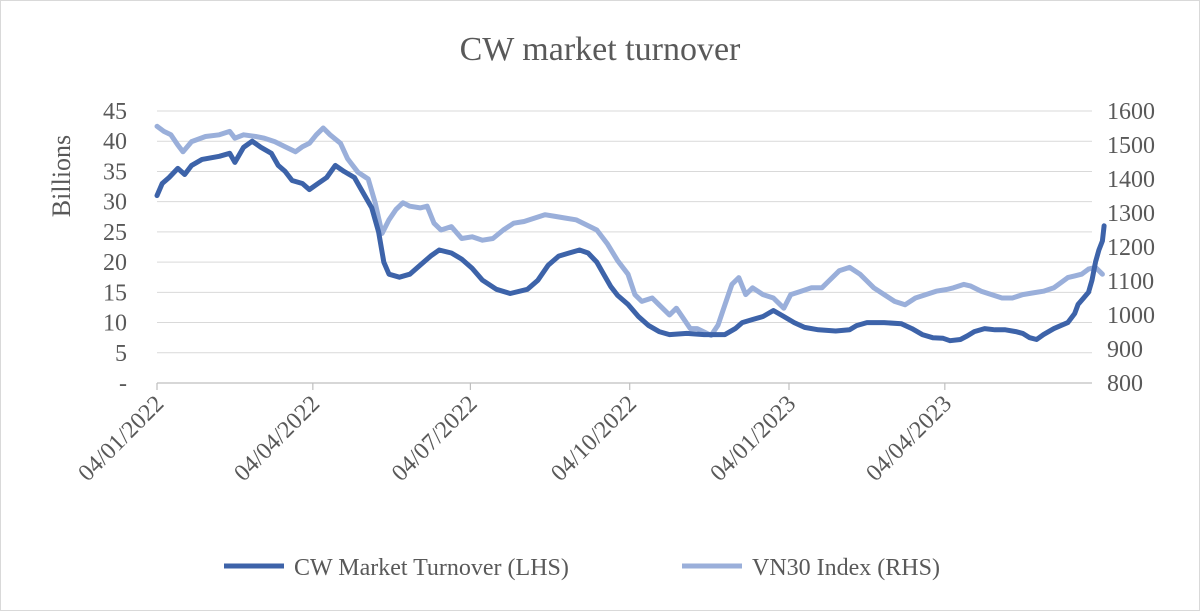  I want to click on right-tick-label: 1400, so click(1131, 180).